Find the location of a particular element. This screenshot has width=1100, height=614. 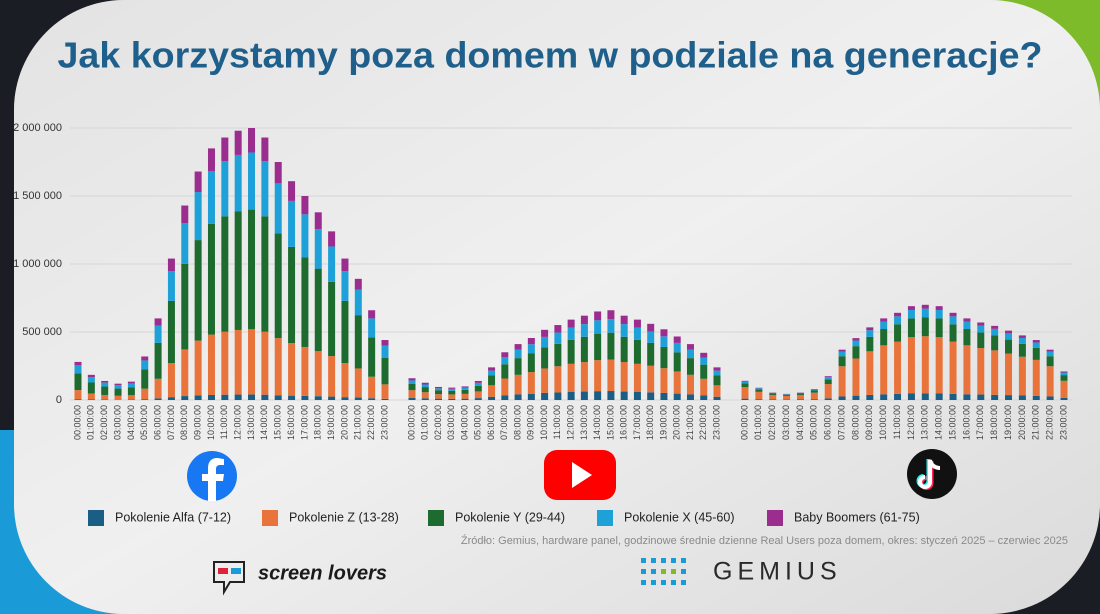

x-tick-label: 14:00:00 is located at coordinates (939, 422).